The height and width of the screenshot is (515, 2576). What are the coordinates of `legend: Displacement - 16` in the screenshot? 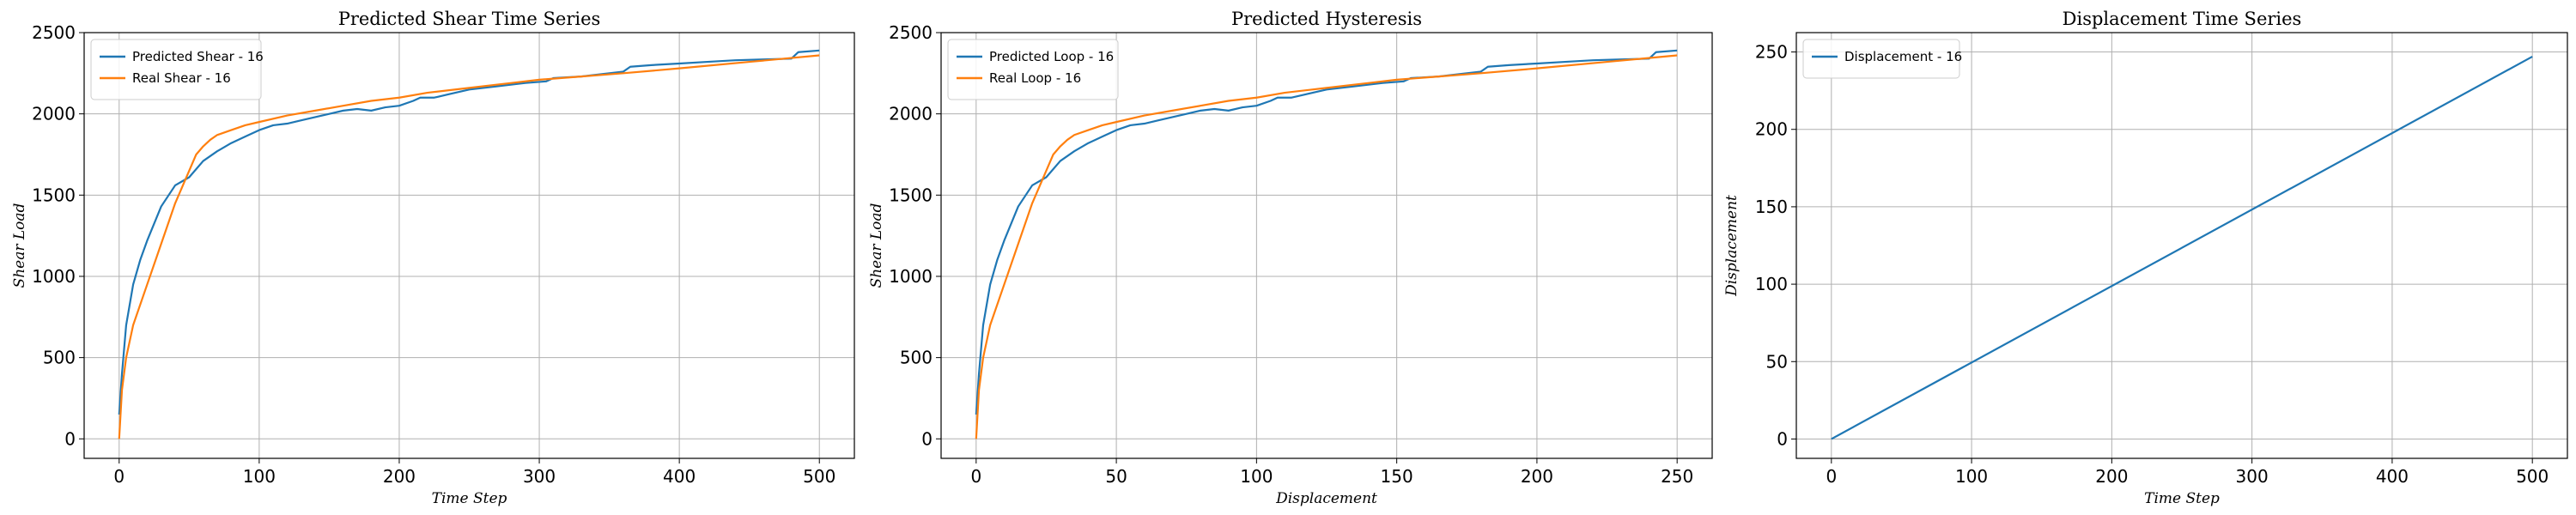 It's located at (1882, 59).